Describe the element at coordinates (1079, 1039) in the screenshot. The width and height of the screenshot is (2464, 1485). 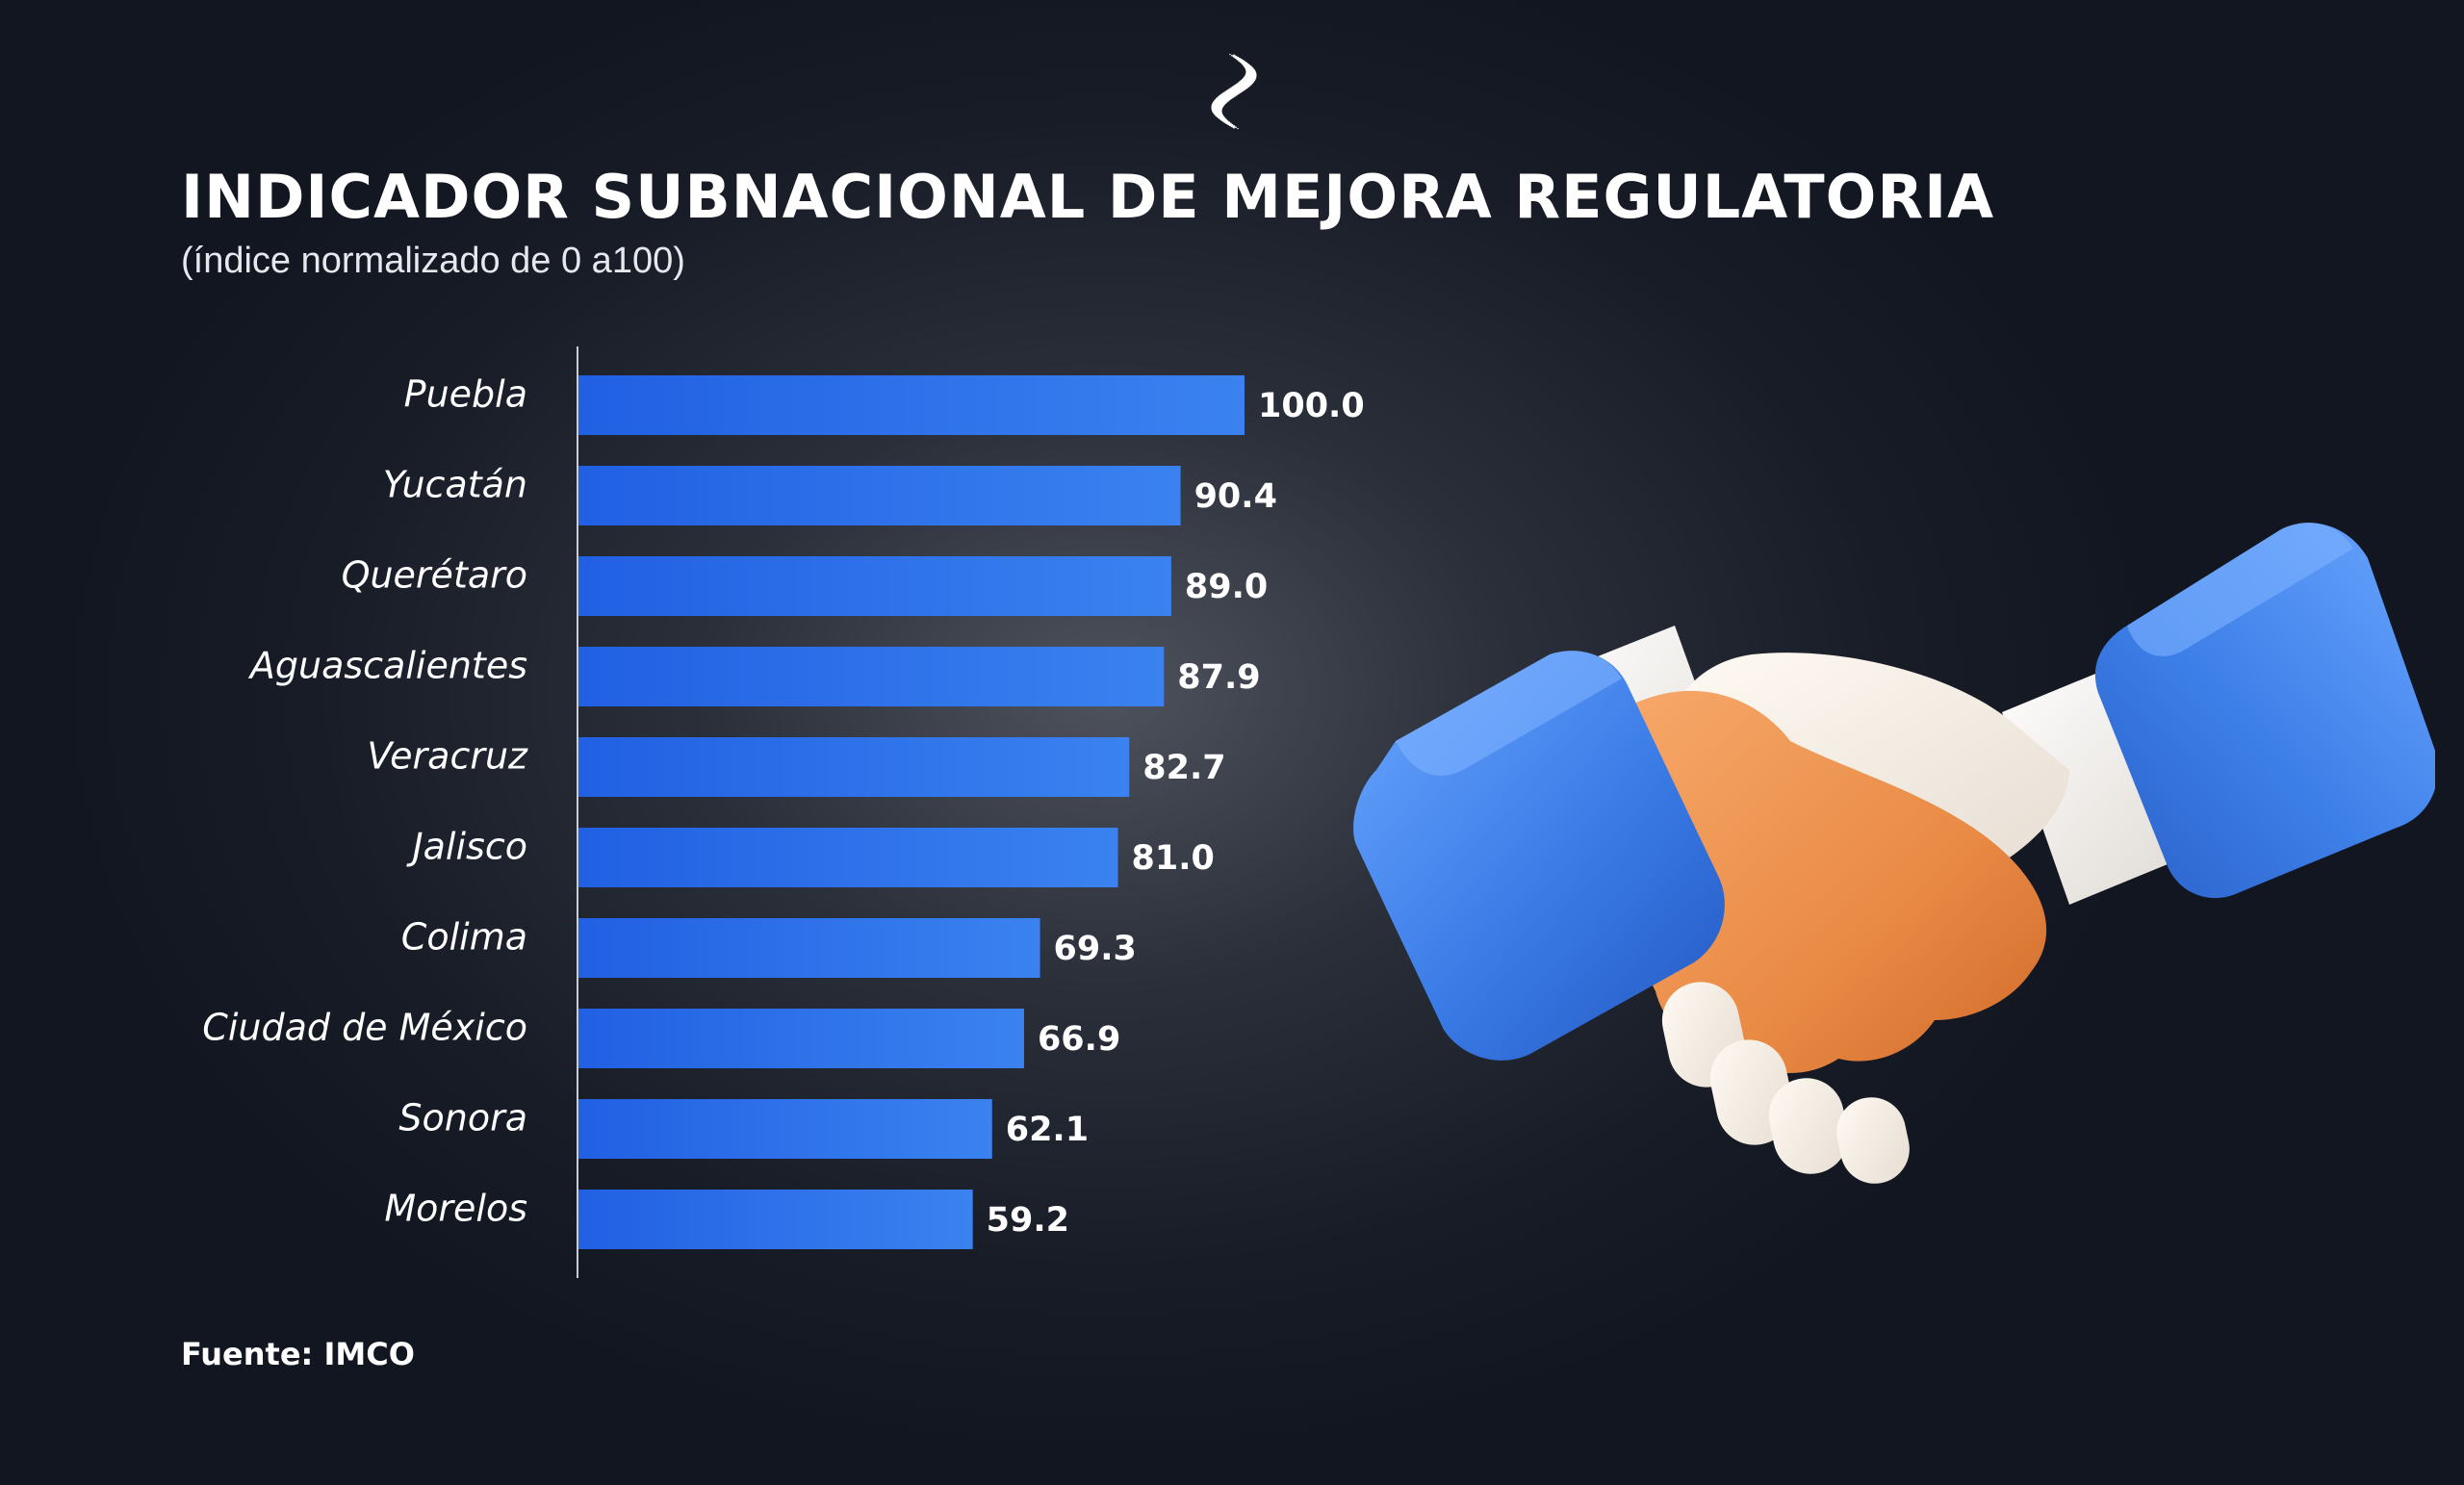
I see `value-label: 66.9` at that location.